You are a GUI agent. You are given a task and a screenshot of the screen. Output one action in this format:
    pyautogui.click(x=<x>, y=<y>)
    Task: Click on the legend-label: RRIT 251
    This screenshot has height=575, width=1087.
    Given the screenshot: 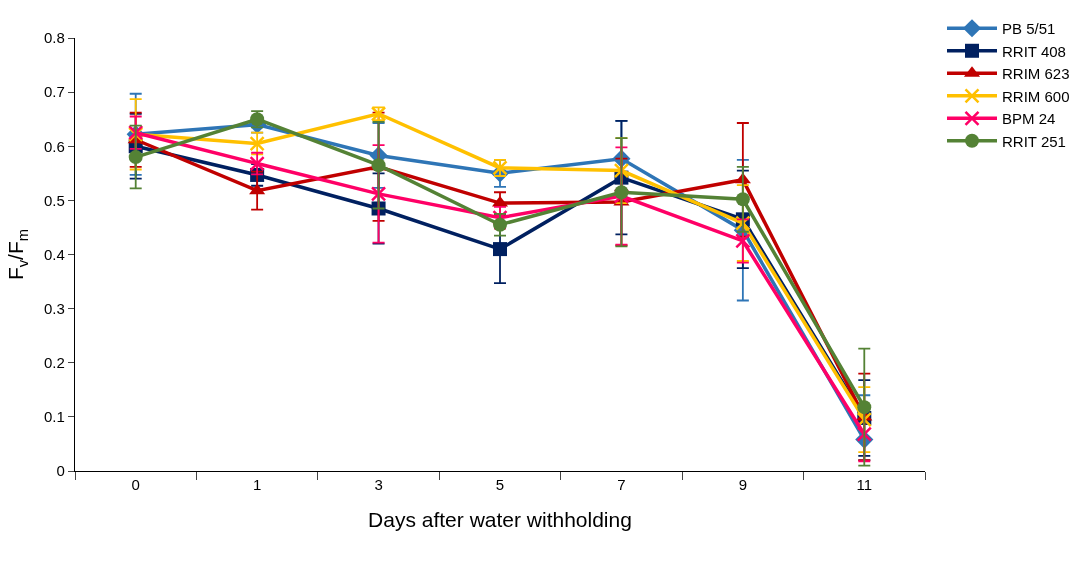 What is the action you would take?
    pyautogui.click(x=1034, y=141)
    